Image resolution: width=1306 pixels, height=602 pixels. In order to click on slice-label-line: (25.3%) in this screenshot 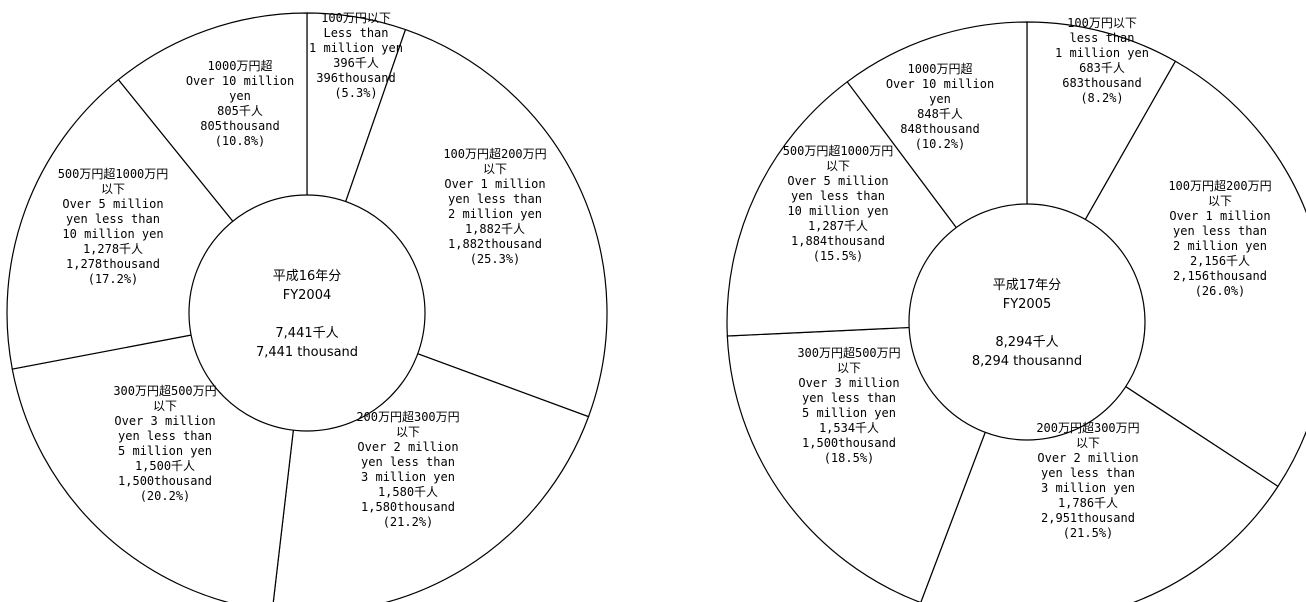, I will do `click(495, 259)`.